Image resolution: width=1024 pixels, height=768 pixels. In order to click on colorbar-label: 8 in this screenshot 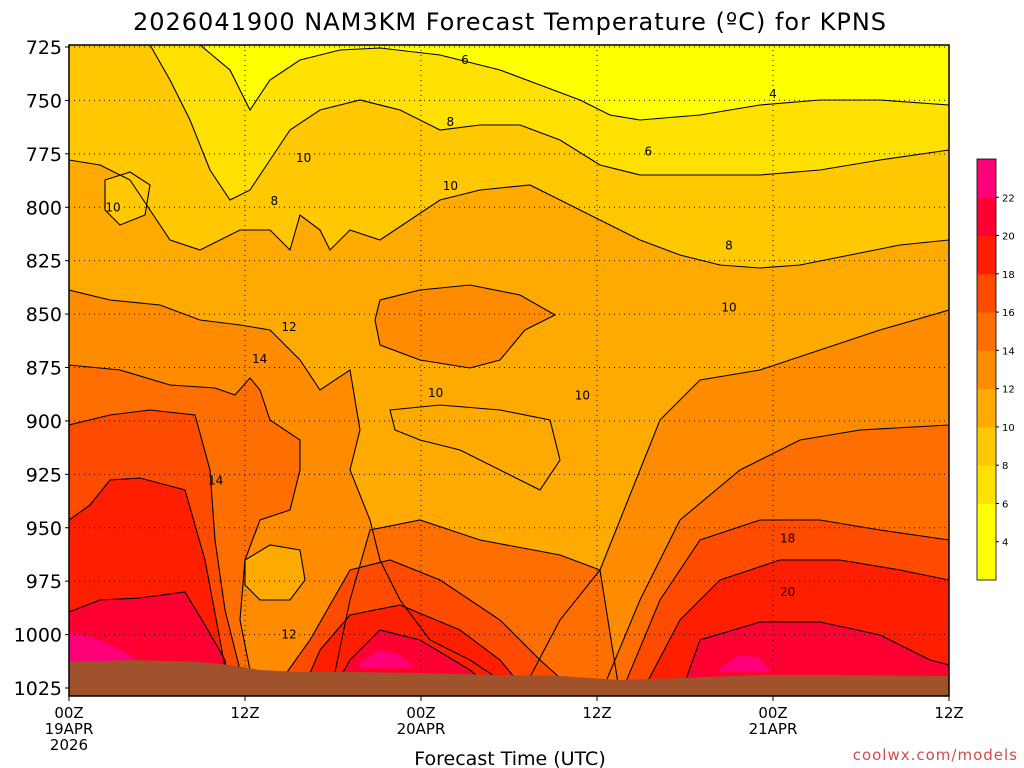, I will do `click(1005, 466)`.